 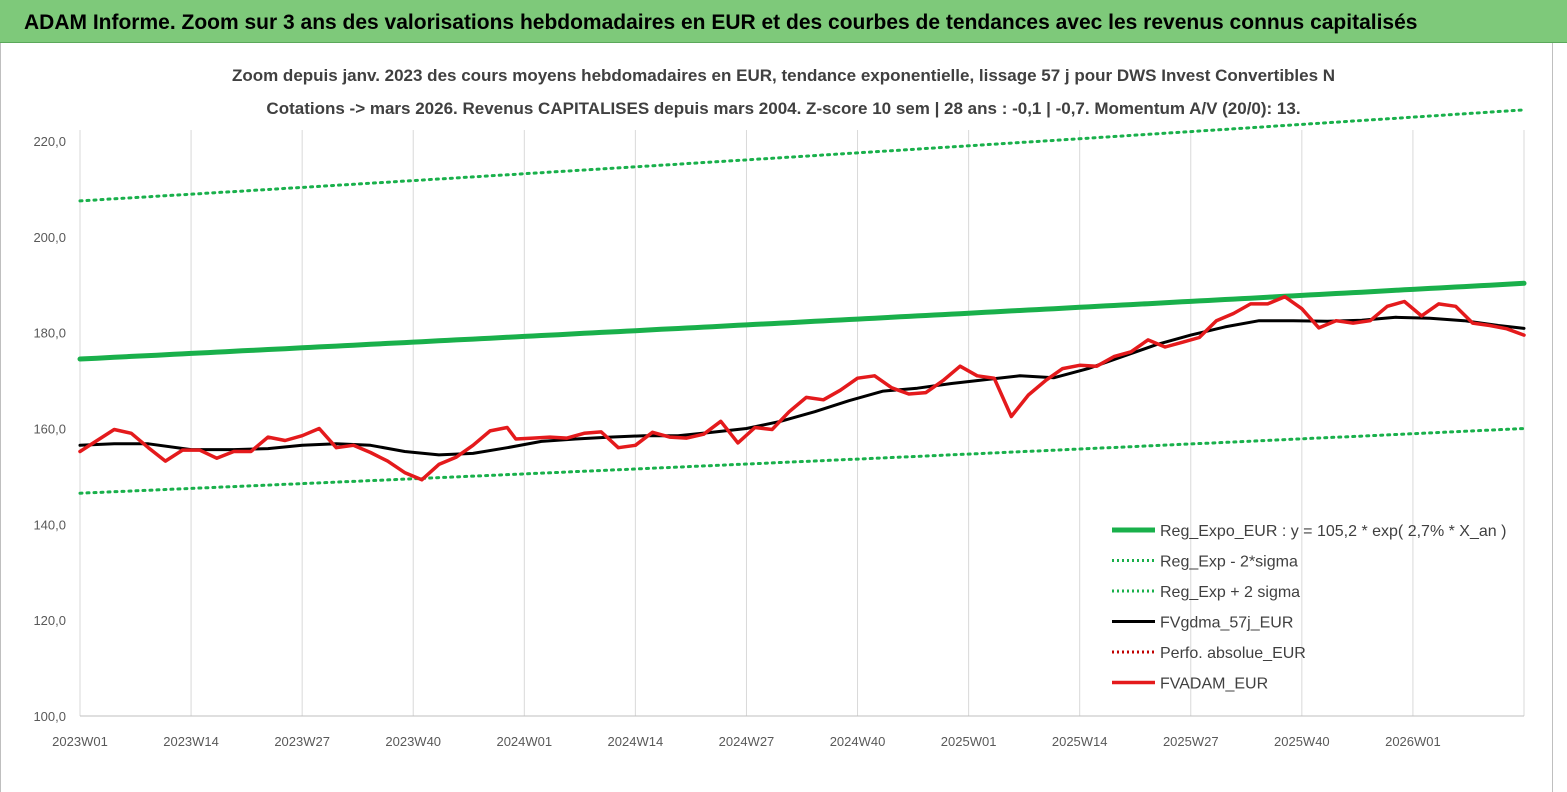 What do you see at coordinates (49, 524) in the screenshot?
I see `y-tick-label: 140,0` at bounding box center [49, 524].